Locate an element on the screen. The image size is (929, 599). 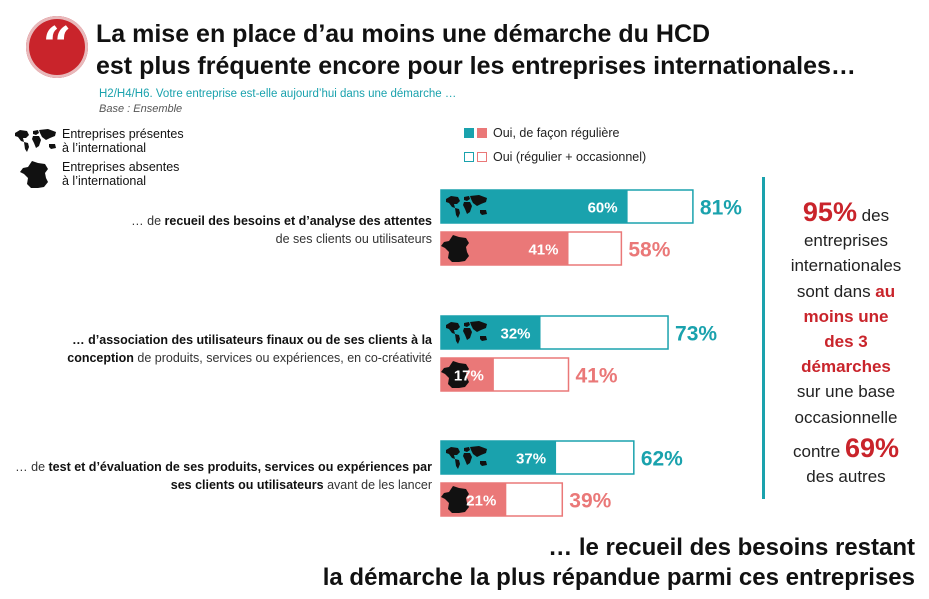
legend-national-line2: à l’international is located at coordinates (104, 181).